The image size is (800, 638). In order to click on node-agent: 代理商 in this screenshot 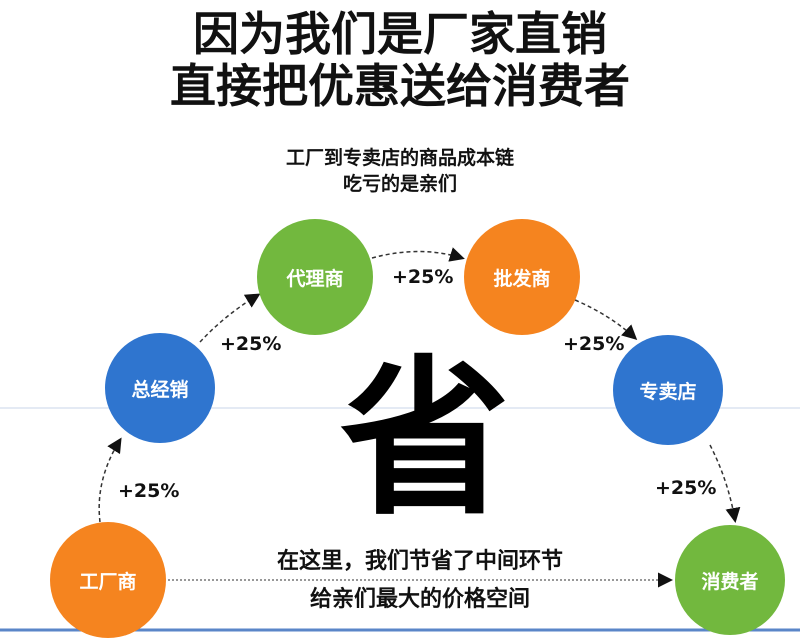, I will do `click(315, 277)`.